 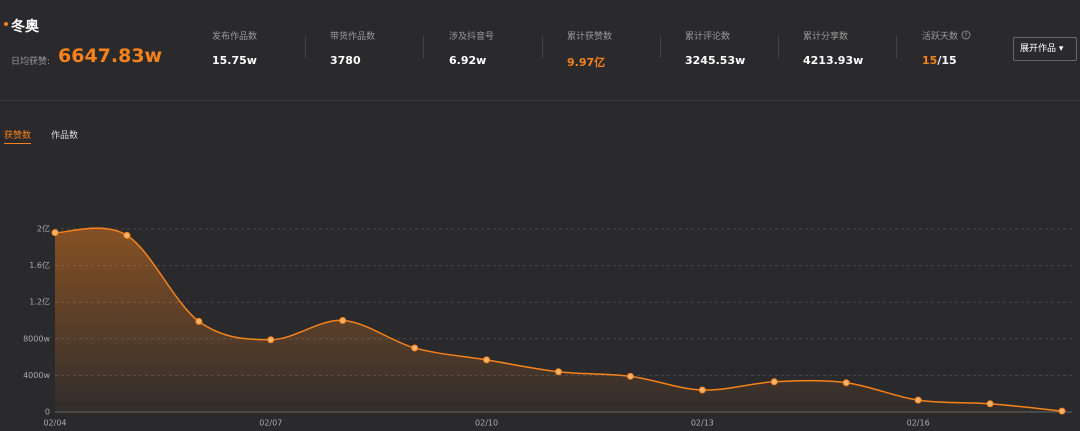 What do you see at coordinates (590, 37) in the screenshot?
I see `stat-label: 累计获赞数` at bounding box center [590, 37].